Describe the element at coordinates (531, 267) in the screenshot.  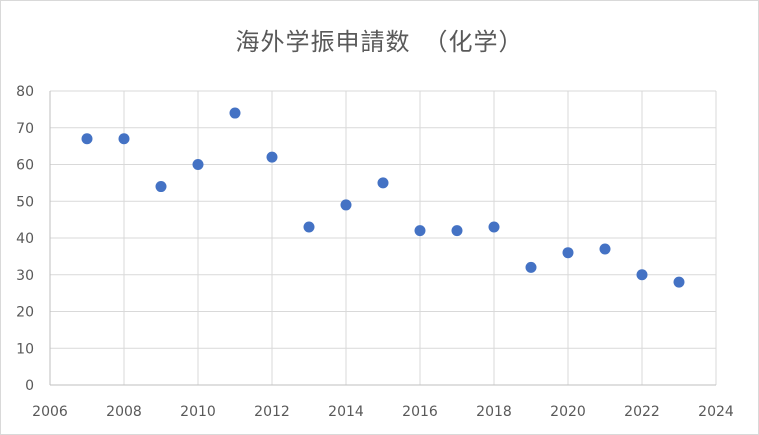
I see `data-point-2019` at that location.